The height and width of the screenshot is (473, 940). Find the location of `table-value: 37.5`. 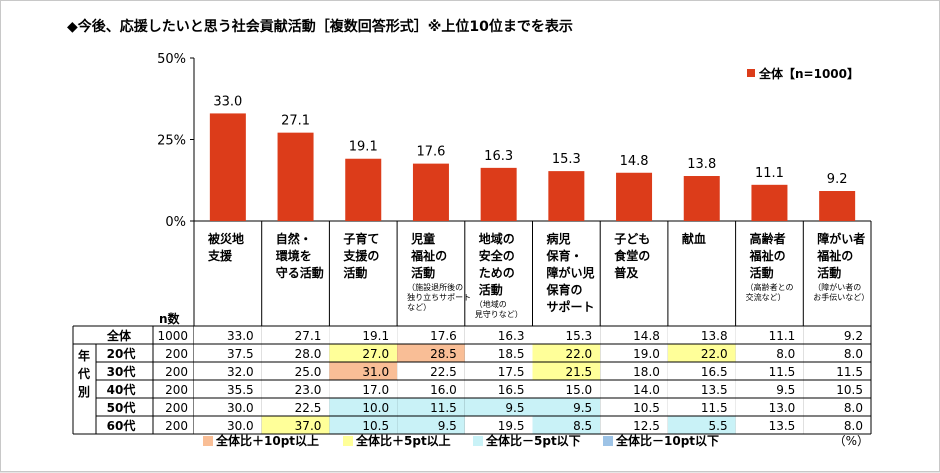

table-value: 37.5 is located at coordinates (240, 354).